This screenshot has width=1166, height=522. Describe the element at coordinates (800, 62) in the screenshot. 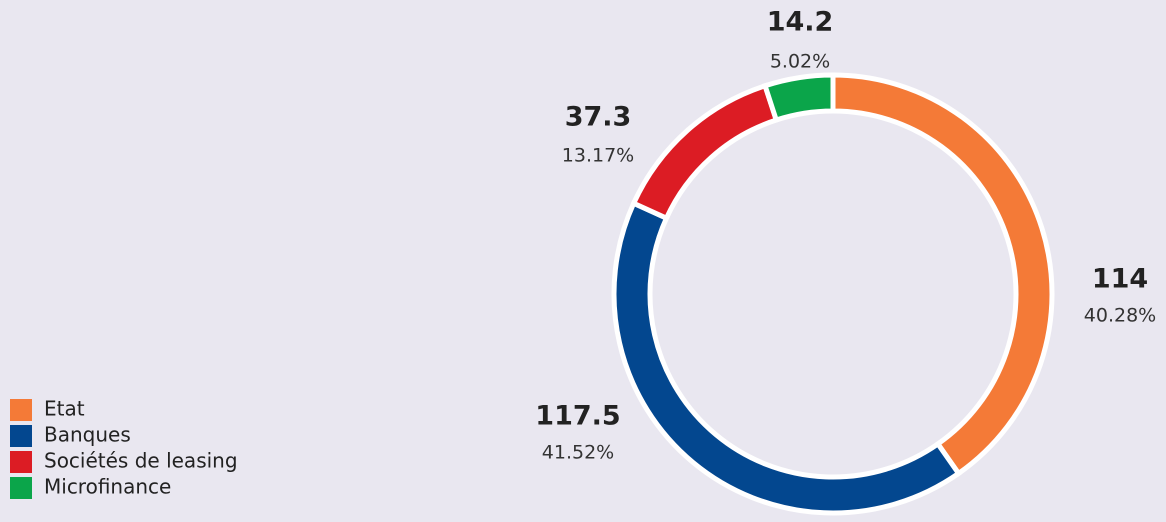

I see `percent-label: 5.02%` at that location.